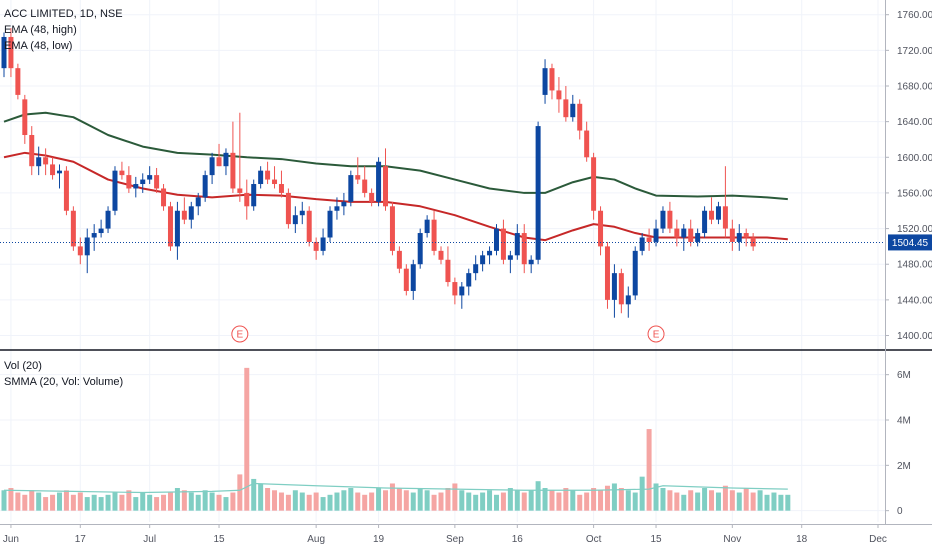 This screenshot has width=932, height=555. I want to click on price-tick-label: 1720.00, so click(914, 51).